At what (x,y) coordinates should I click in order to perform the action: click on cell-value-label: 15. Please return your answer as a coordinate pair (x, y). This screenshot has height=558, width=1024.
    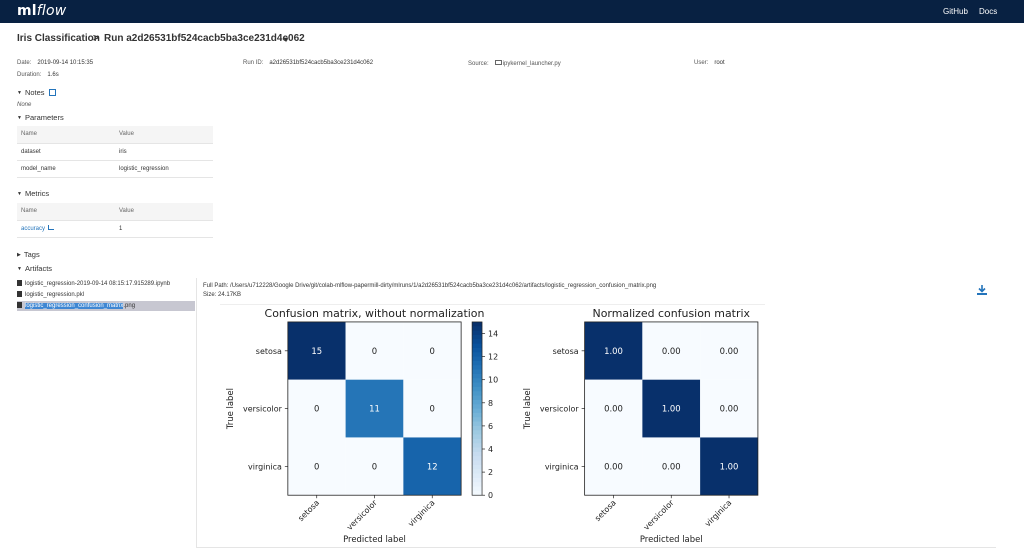
    Looking at the image, I should click on (316, 351).